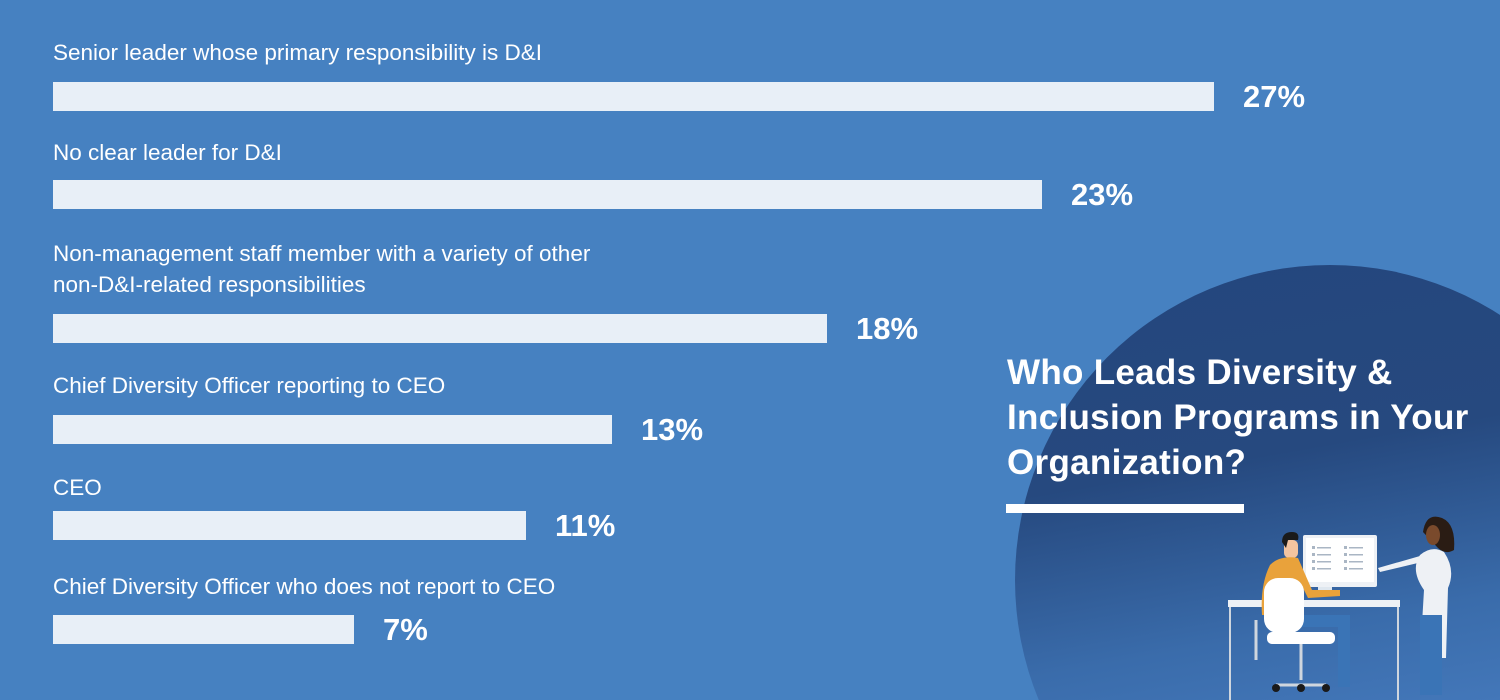 The width and height of the screenshot is (1500, 700). Describe the element at coordinates (77, 487) in the screenshot. I see `category-label: CEO` at that location.